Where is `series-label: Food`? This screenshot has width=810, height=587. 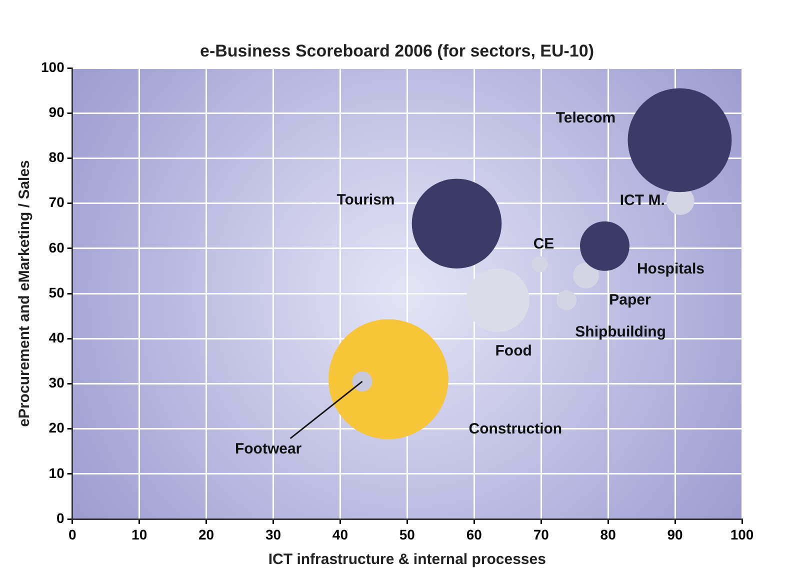 series-label: Food is located at coordinates (513, 351).